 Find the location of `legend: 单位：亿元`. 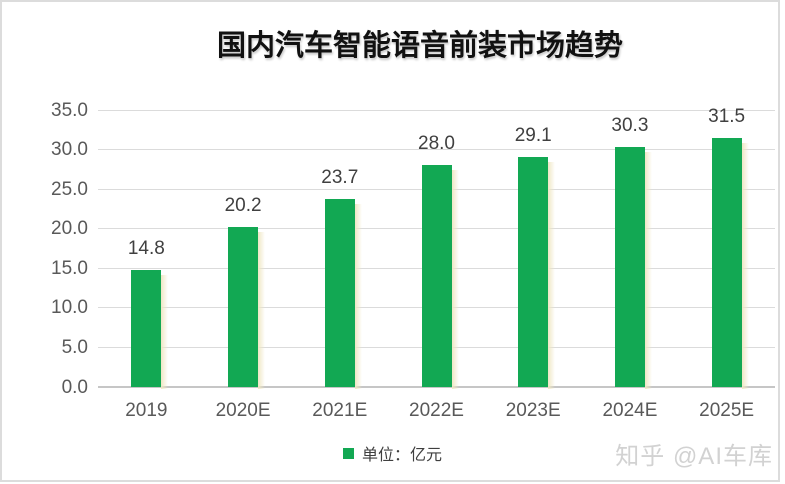

legend: 单位：亿元 is located at coordinates (392, 453).